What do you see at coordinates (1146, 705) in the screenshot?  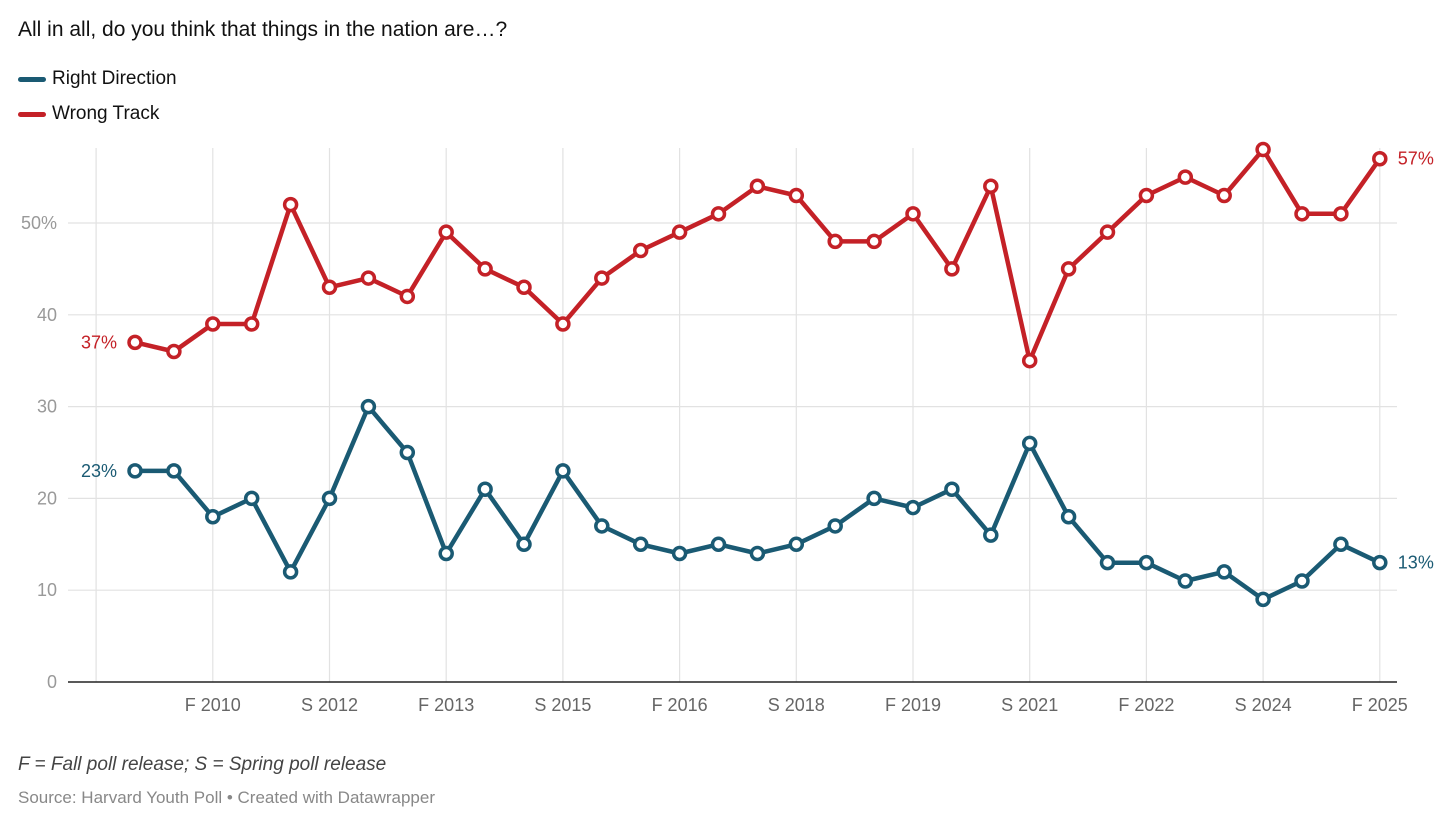 I see `x-tick-label: F 2022` at bounding box center [1146, 705].